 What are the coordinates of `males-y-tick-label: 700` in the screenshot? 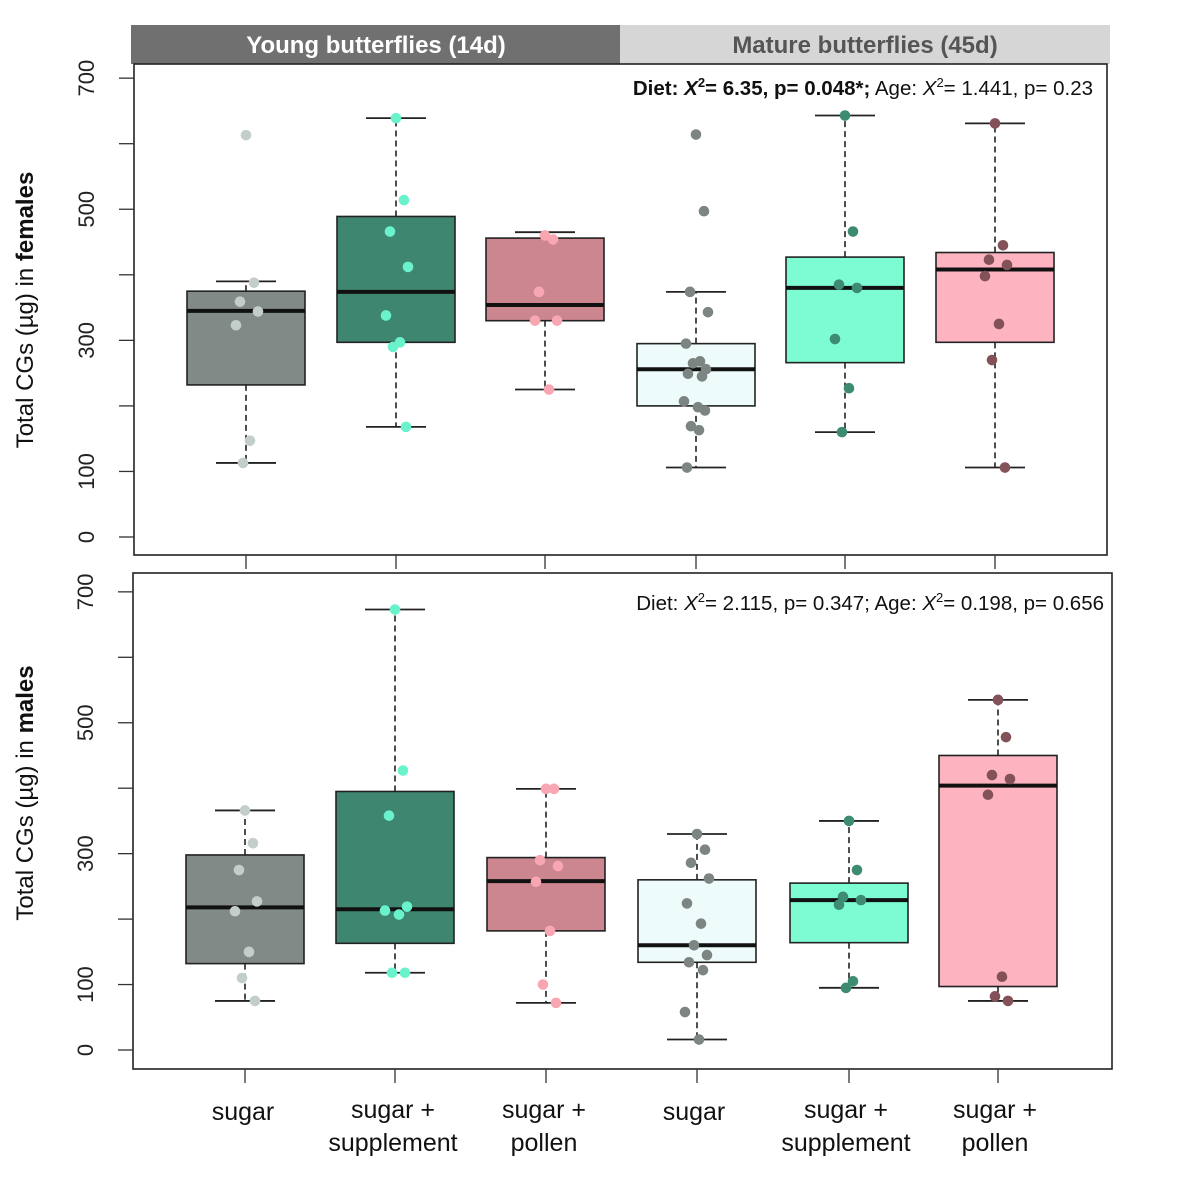 It's located at (85, 591).